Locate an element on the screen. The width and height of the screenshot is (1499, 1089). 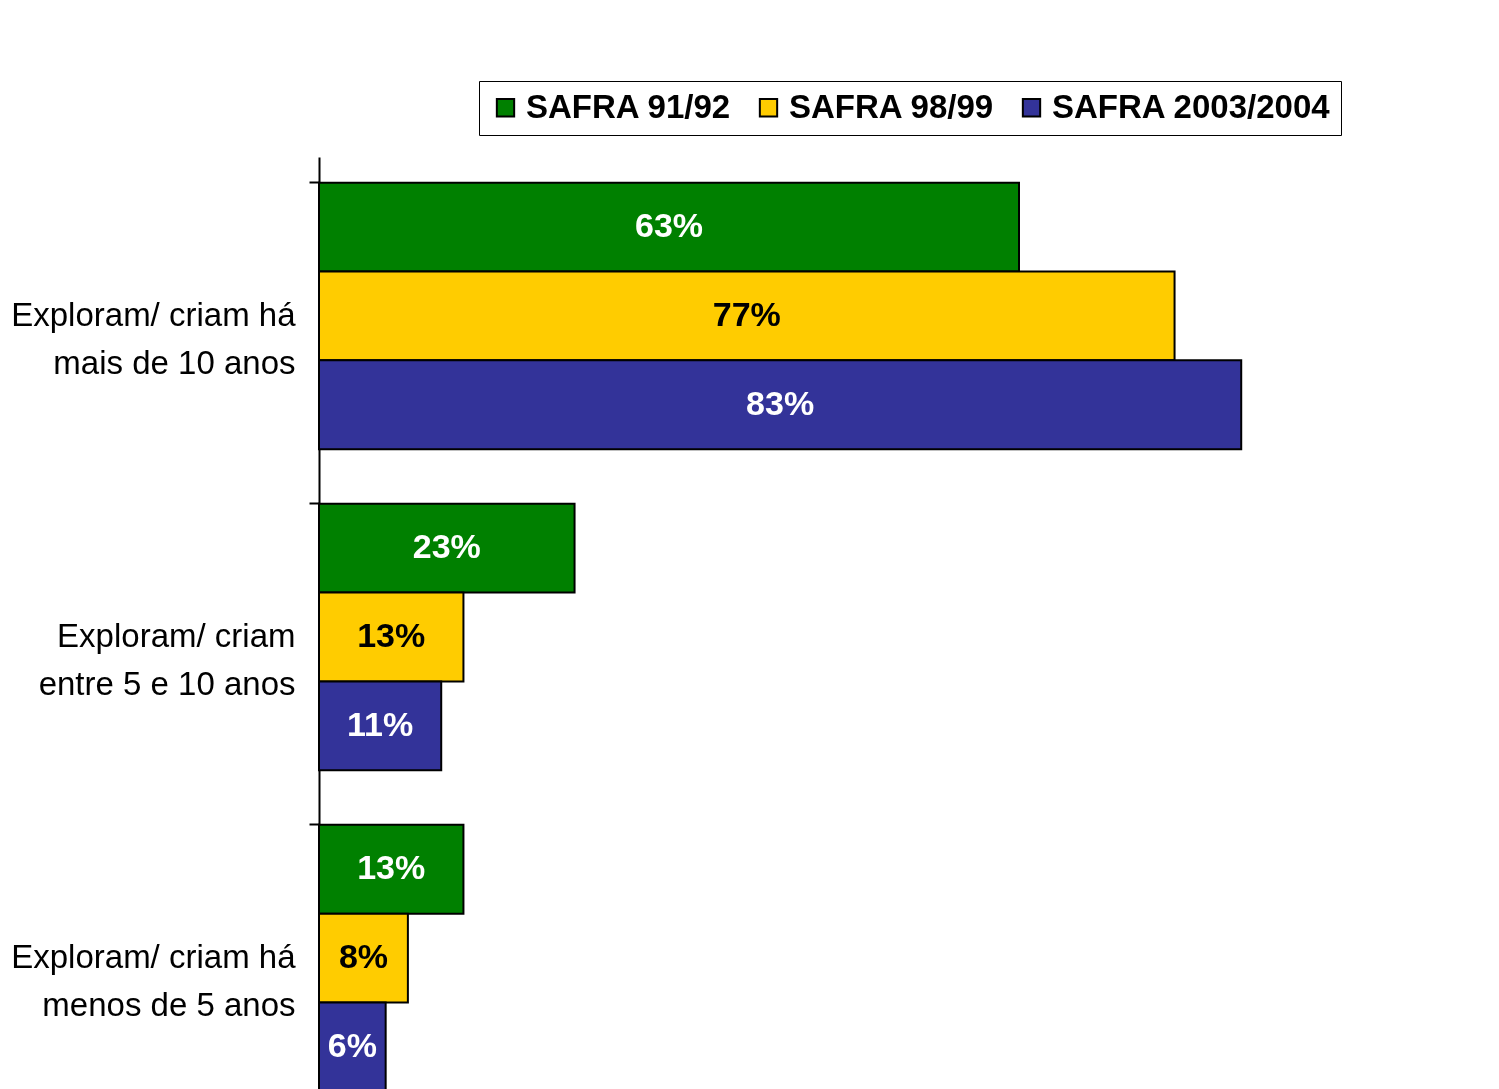
y-tick-label: Exploram/ criam há mais de 10 anos is located at coordinates (154, 338).